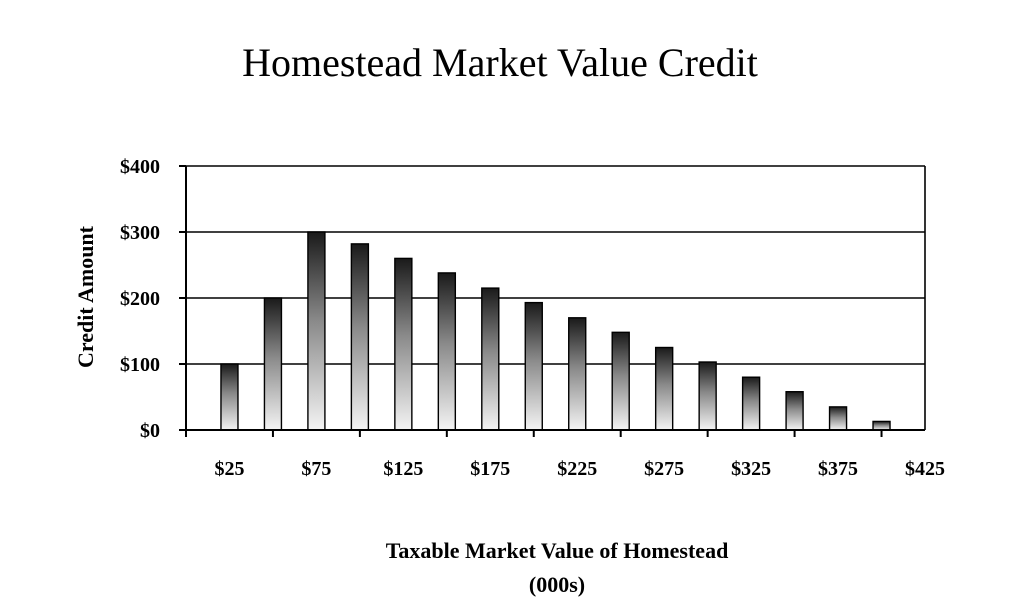  Describe the element at coordinates (150, 431) in the screenshot. I see `y-tick-label: $0` at that location.